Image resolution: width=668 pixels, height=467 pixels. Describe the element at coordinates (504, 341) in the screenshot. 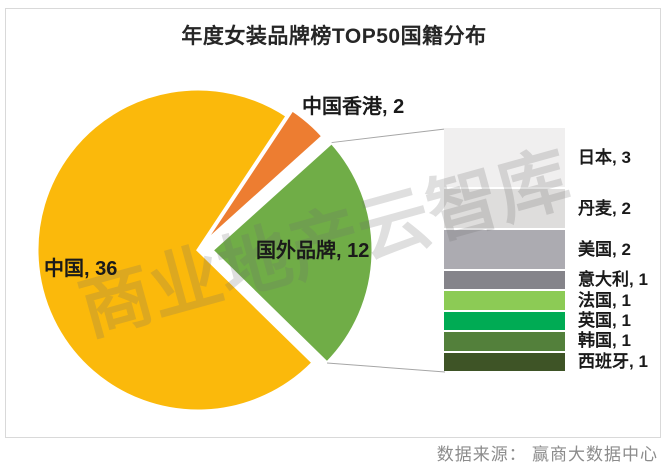

I see `bar-segment-south-korea` at that location.